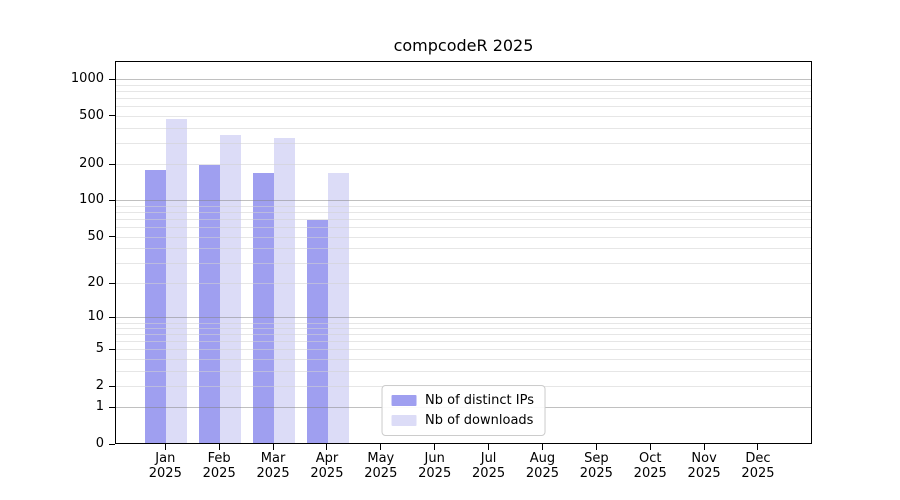 Image resolution: width=900 pixels, height=500 pixels. What do you see at coordinates (650, 466) in the screenshot?
I see `x-tick-label: Oct 2025` at bounding box center [650, 466].